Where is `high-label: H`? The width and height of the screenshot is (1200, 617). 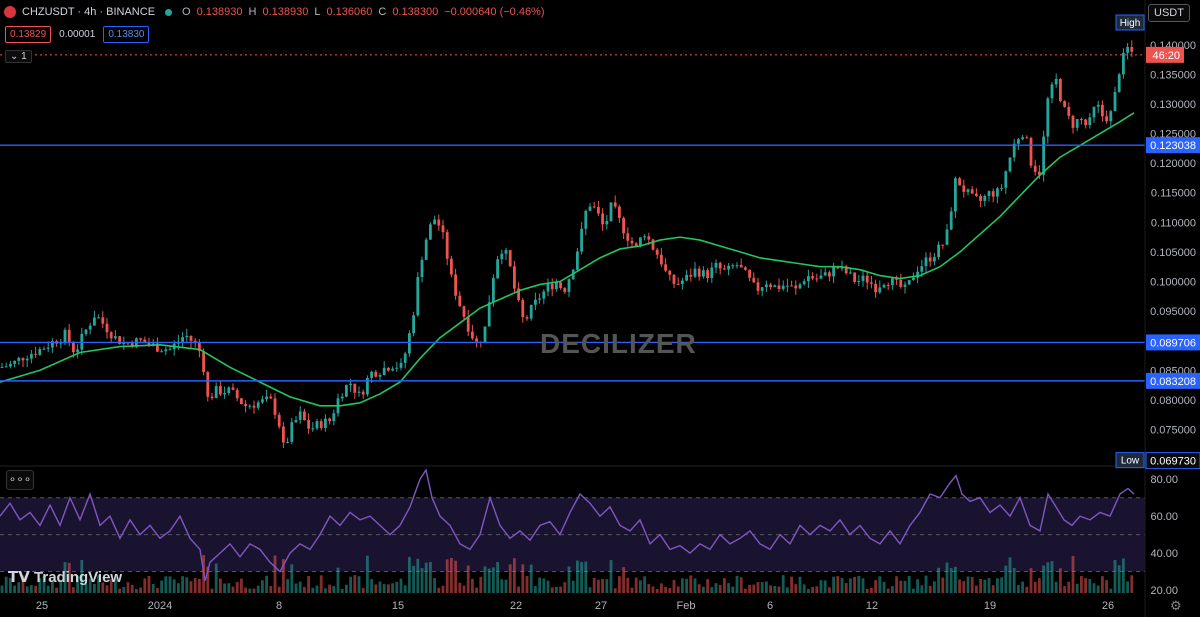
high-label: H is located at coordinates (252, 12).